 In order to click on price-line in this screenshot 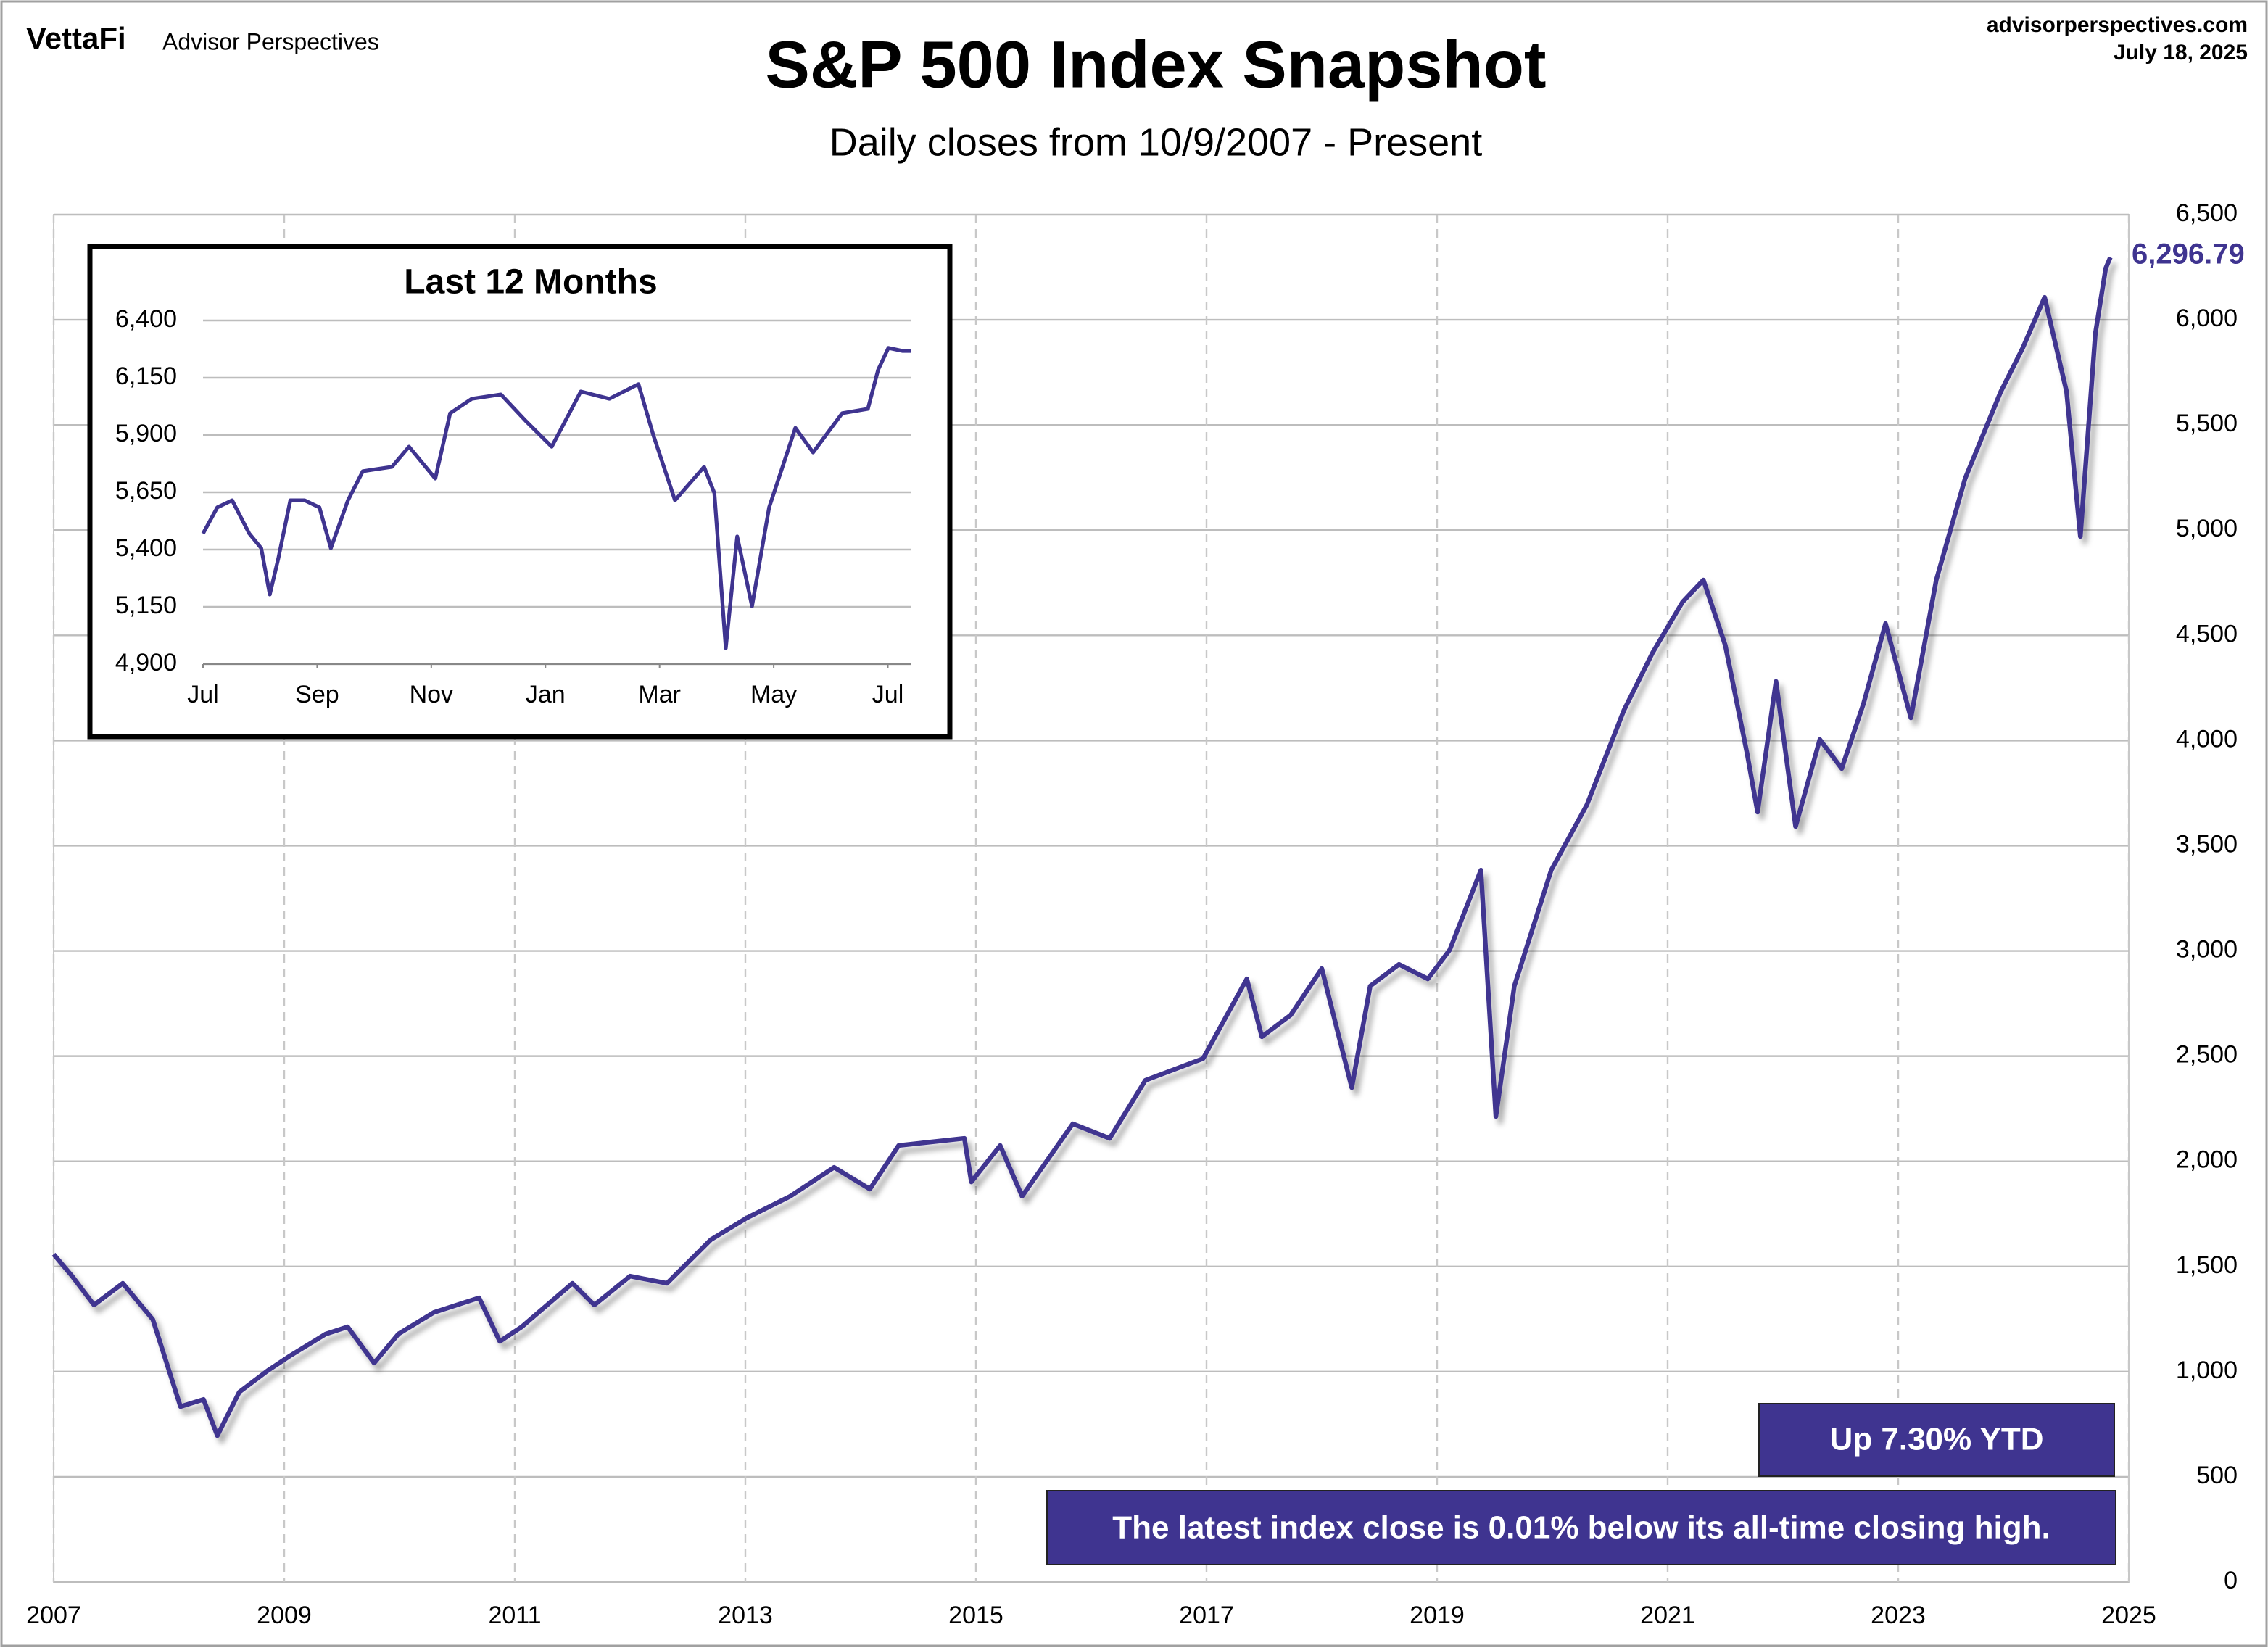, I will do `click(556, 498)`.